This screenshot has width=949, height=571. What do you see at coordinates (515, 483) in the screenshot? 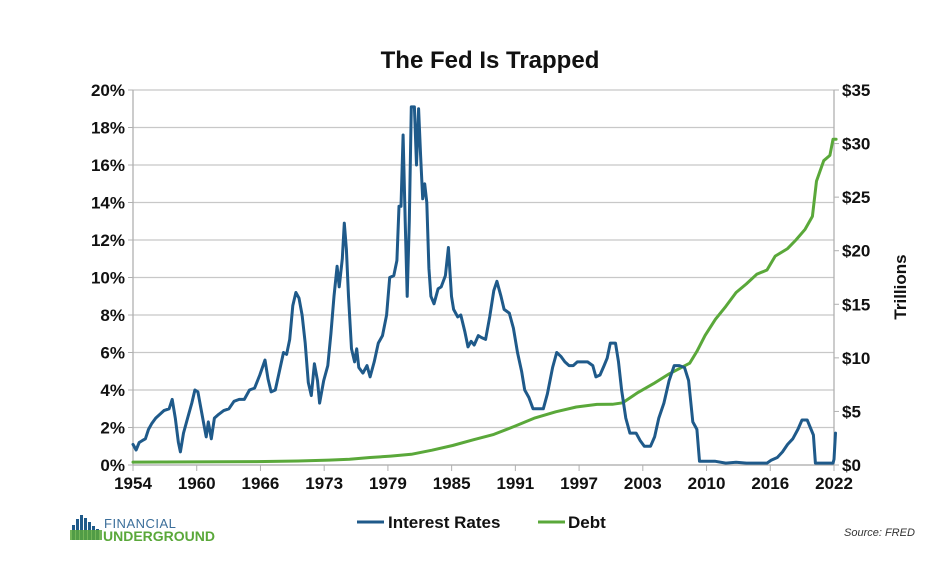
I see `x-tick-label: 1991` at bounding box center [515, 483].